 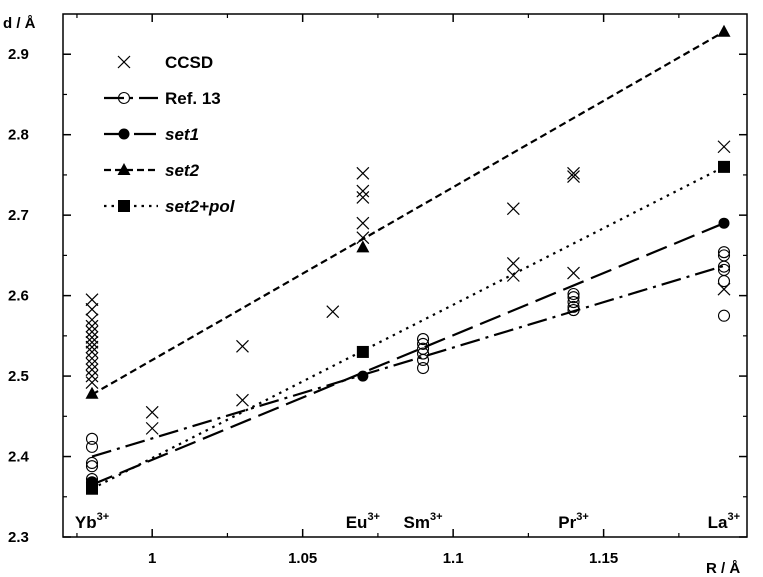 I want to click on y-axis-label: d / Å, so click(x=19, y=23).